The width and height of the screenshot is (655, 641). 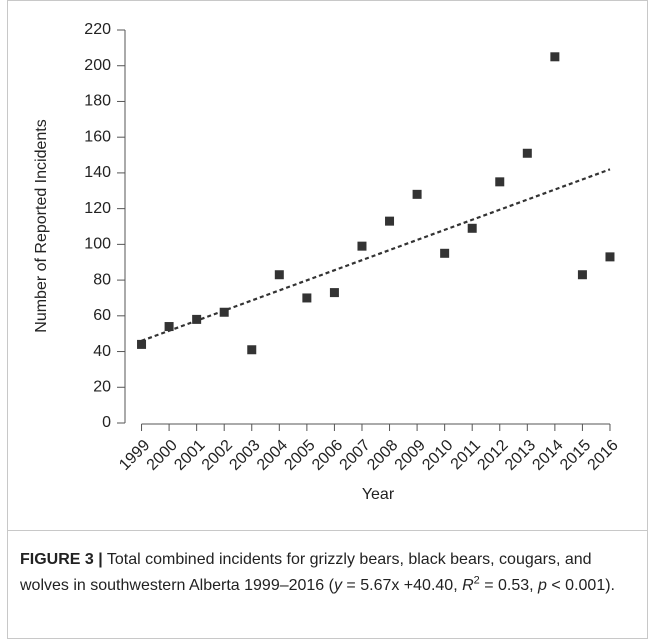 I want to click on y-tick-label: 120, so click(x=97, y=208).